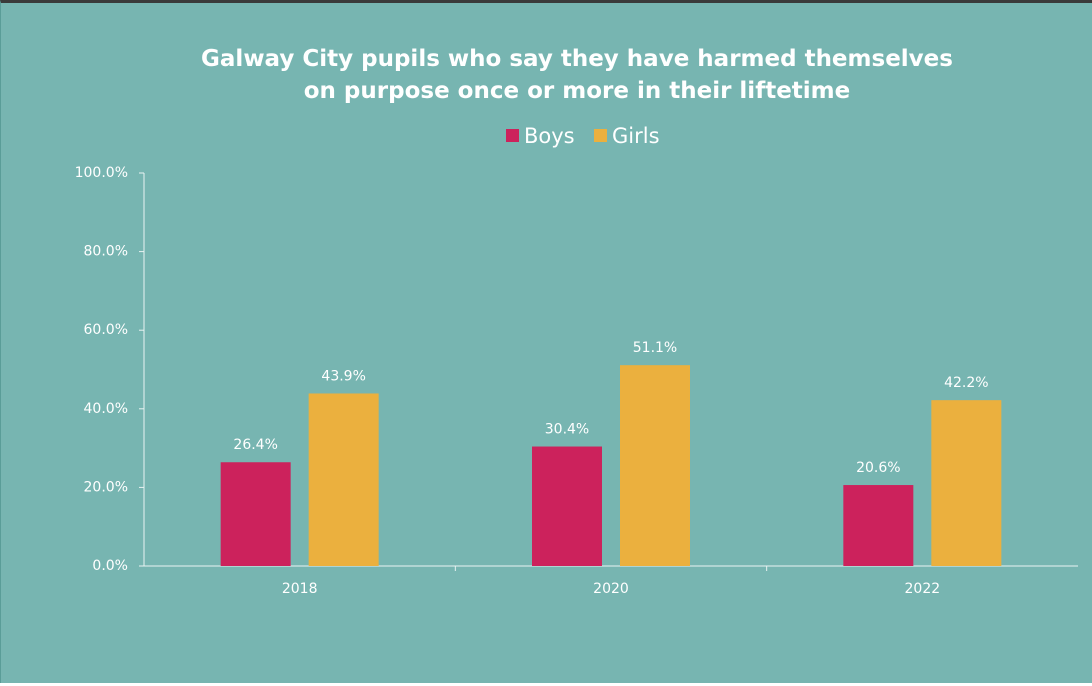 The width and height of the screenshot is (1092, 686). What do you see at coordinates (549, 136) in the screenshot?
I see `legend-label: Boys` at bounding box center [549, 136].